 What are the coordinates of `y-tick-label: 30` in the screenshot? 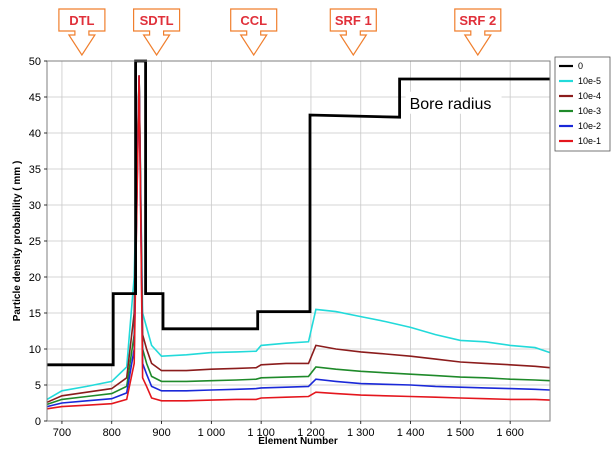 It's located at (35, 206).